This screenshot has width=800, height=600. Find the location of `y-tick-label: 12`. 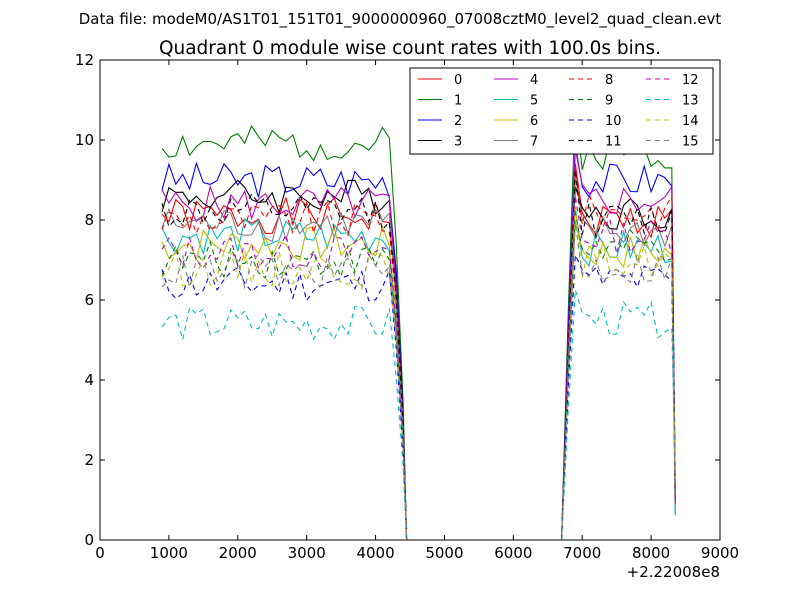

y-tick-label: 12 is located at coordinates (84, 60).